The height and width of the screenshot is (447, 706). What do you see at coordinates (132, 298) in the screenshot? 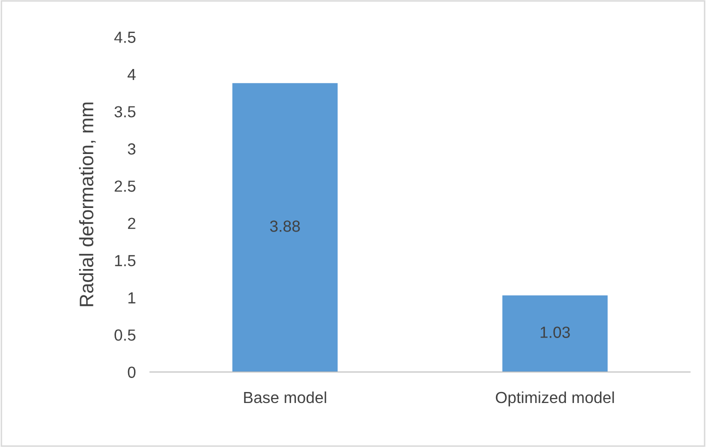
I see `y-tick-label: 1` at bounding box center [132, 298].